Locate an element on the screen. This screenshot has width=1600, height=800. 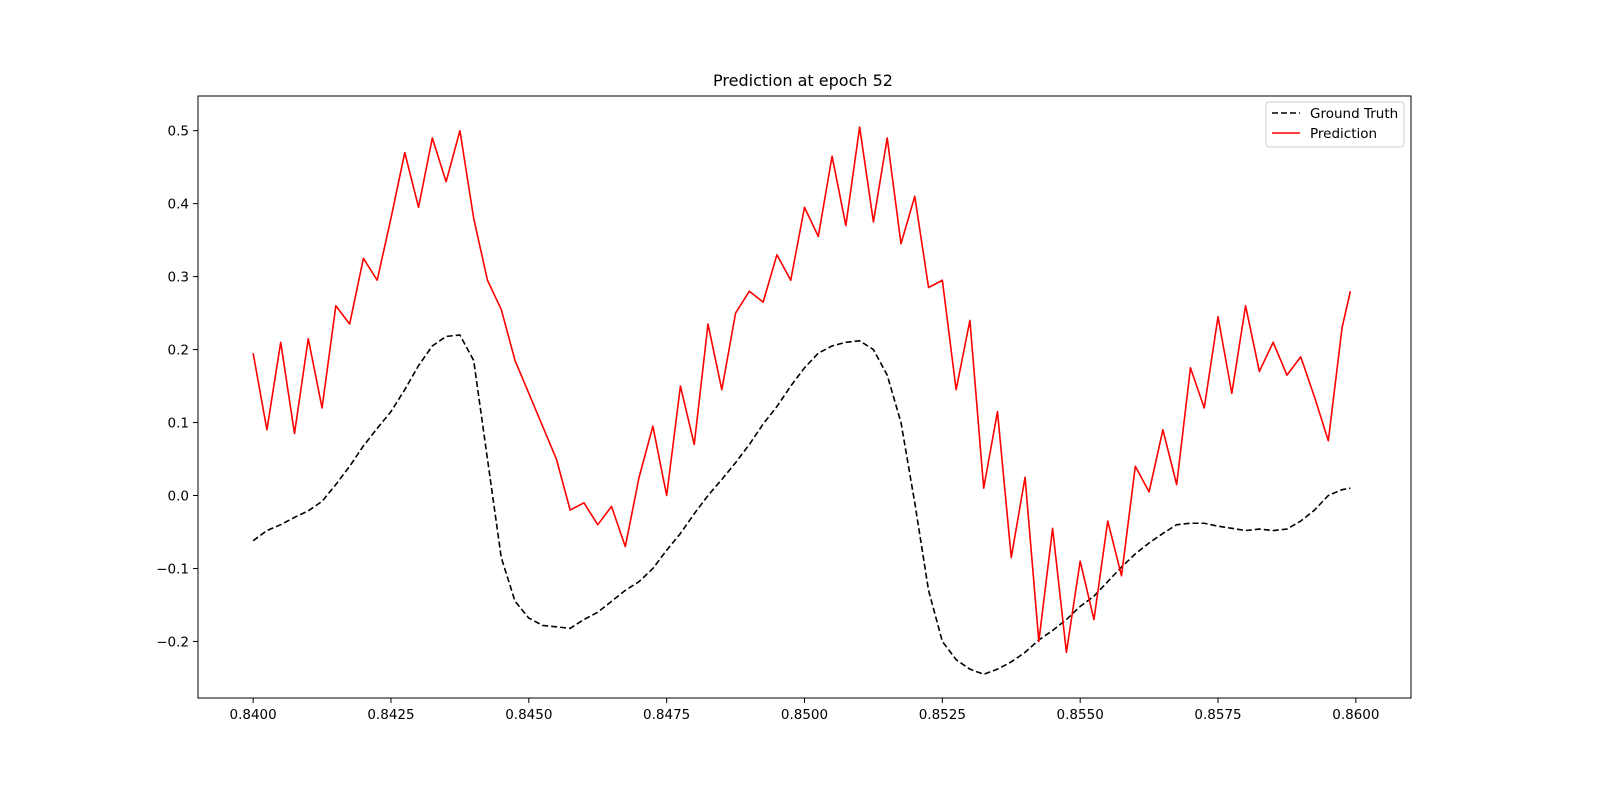
y-tick-label: 0.2 is located at coordinates (178, 351).